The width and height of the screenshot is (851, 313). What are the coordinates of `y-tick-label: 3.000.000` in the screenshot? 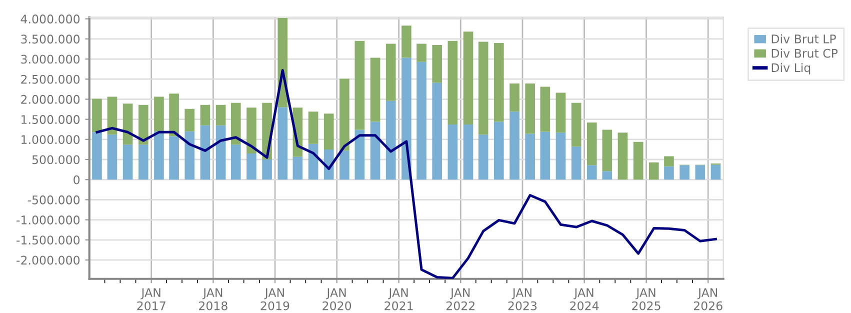 It's located at (50, 59).